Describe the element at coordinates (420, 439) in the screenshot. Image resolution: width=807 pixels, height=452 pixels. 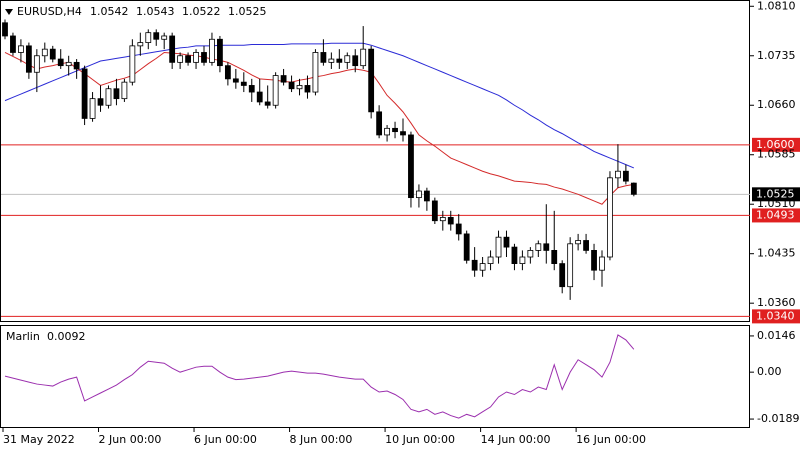
I see `x-tick-label: 10 Jun 00:00` at that location.